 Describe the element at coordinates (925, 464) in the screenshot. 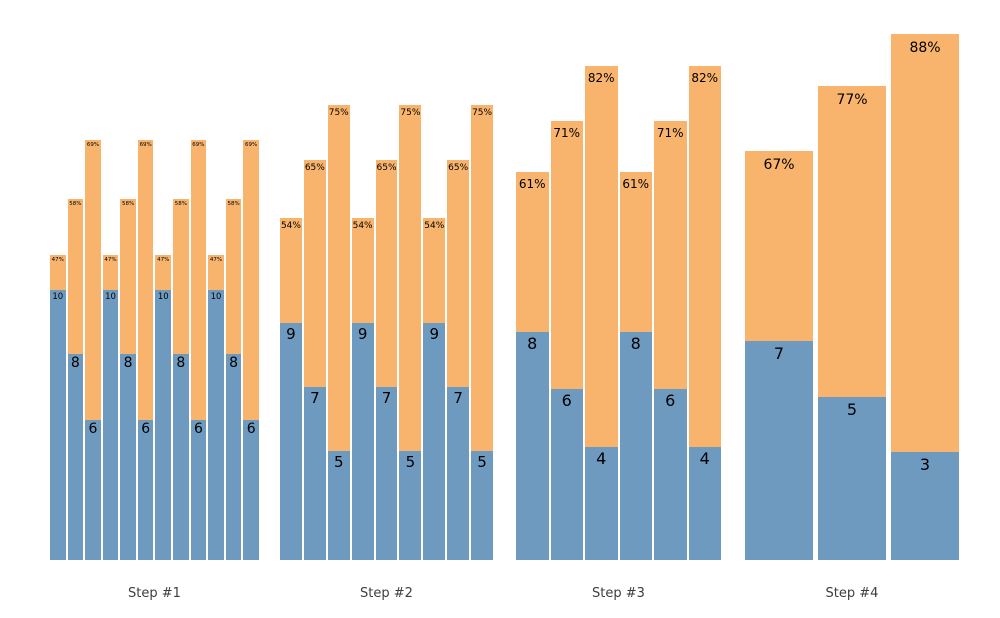

I see `value-label: 3` at that location.